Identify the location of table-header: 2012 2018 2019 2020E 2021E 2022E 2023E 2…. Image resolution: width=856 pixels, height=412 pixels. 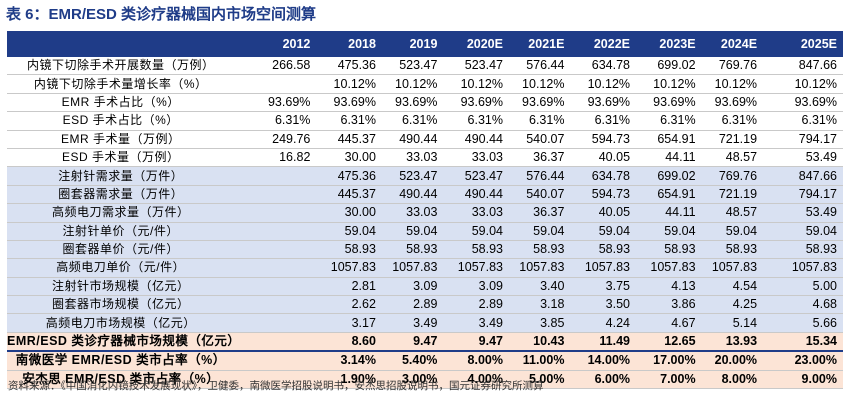
(425, 44).